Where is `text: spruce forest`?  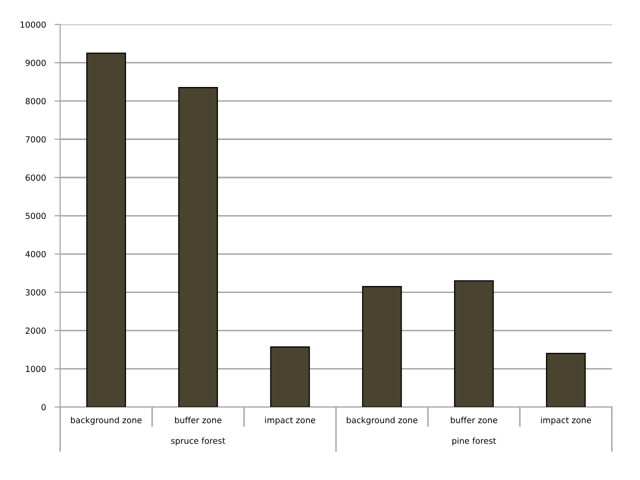
text: spruce forest is located at coordinates (198, 441).